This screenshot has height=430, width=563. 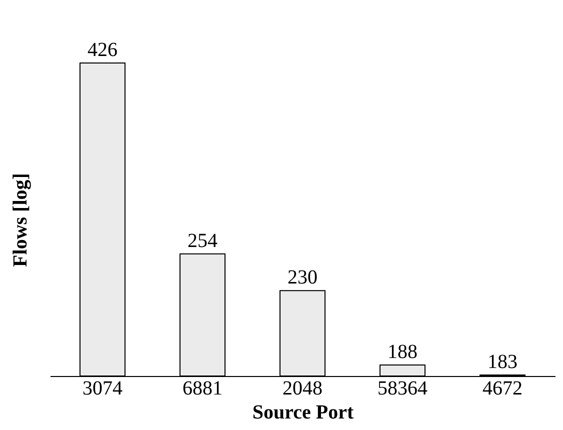 What do you see at coordinates (21, 220) in the screenshot?
I see `y-axis-title: Flows [log]` at bounding box center [21, 220].